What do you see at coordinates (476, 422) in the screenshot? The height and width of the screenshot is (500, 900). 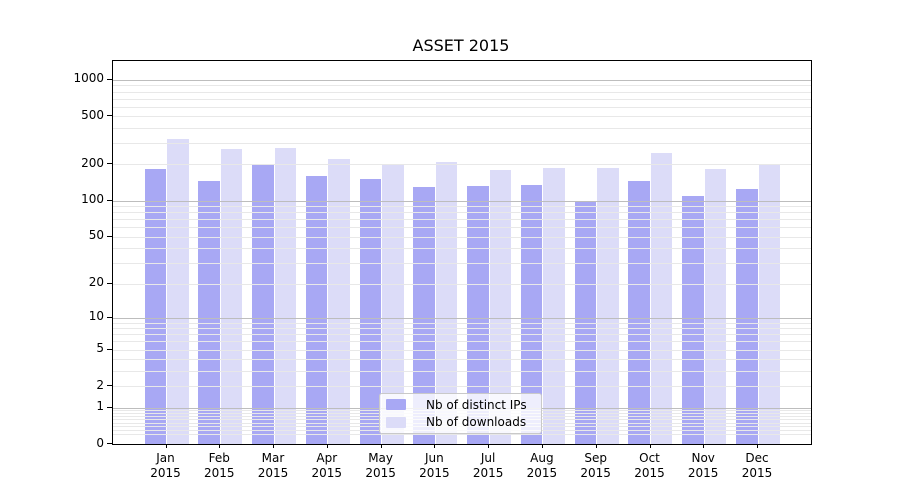 I see `legend-label-downloads: Nb of downloads` at bounding box center [476, 422].